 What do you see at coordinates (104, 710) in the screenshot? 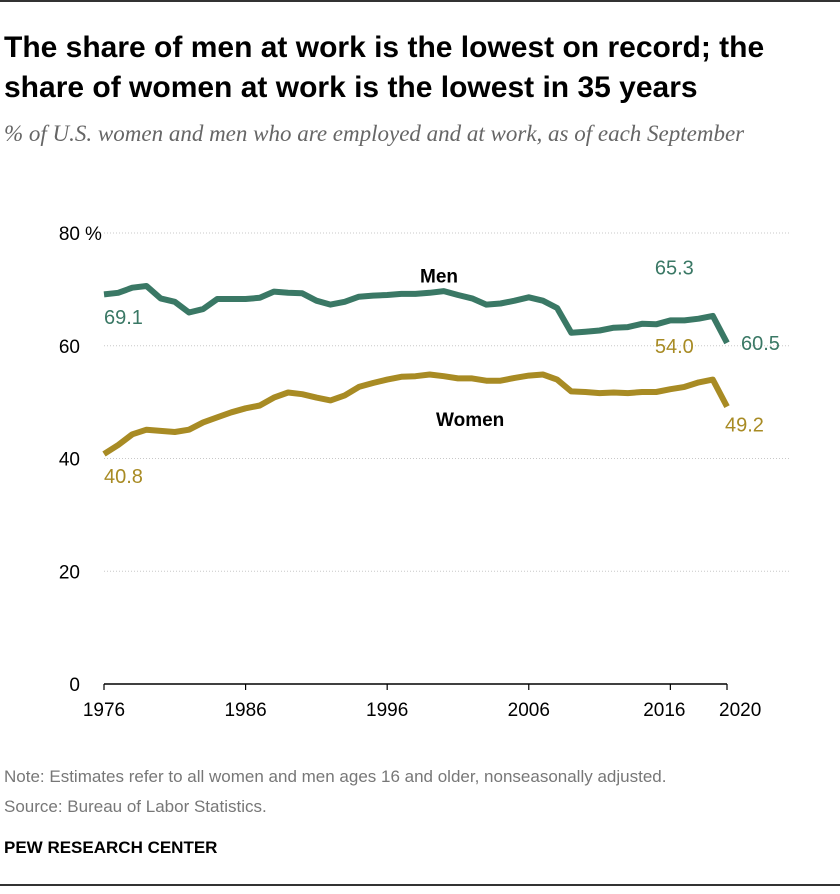
I see `x-tick-label-1976: 1976` at bounding box center [104, 710].